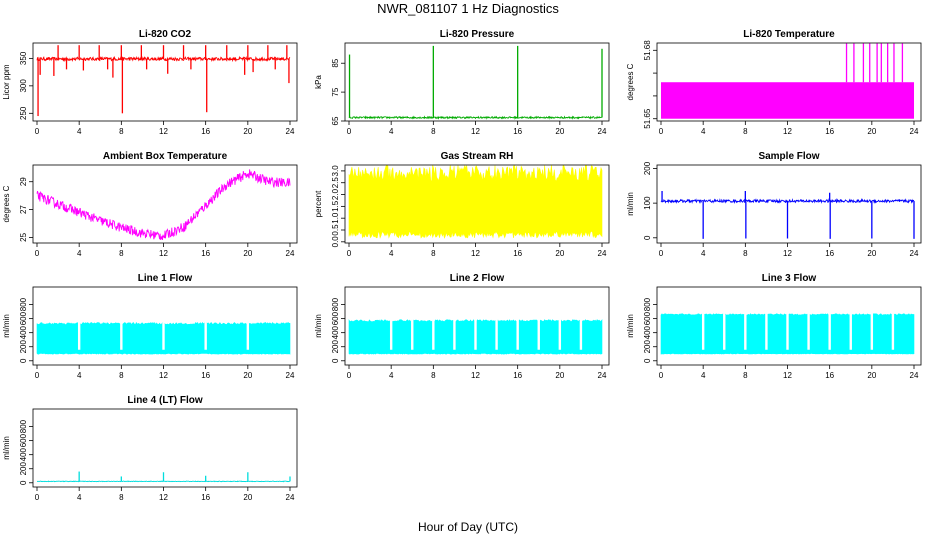  I want to click on xtick-label-co2-3: 12, so click(163, 131).